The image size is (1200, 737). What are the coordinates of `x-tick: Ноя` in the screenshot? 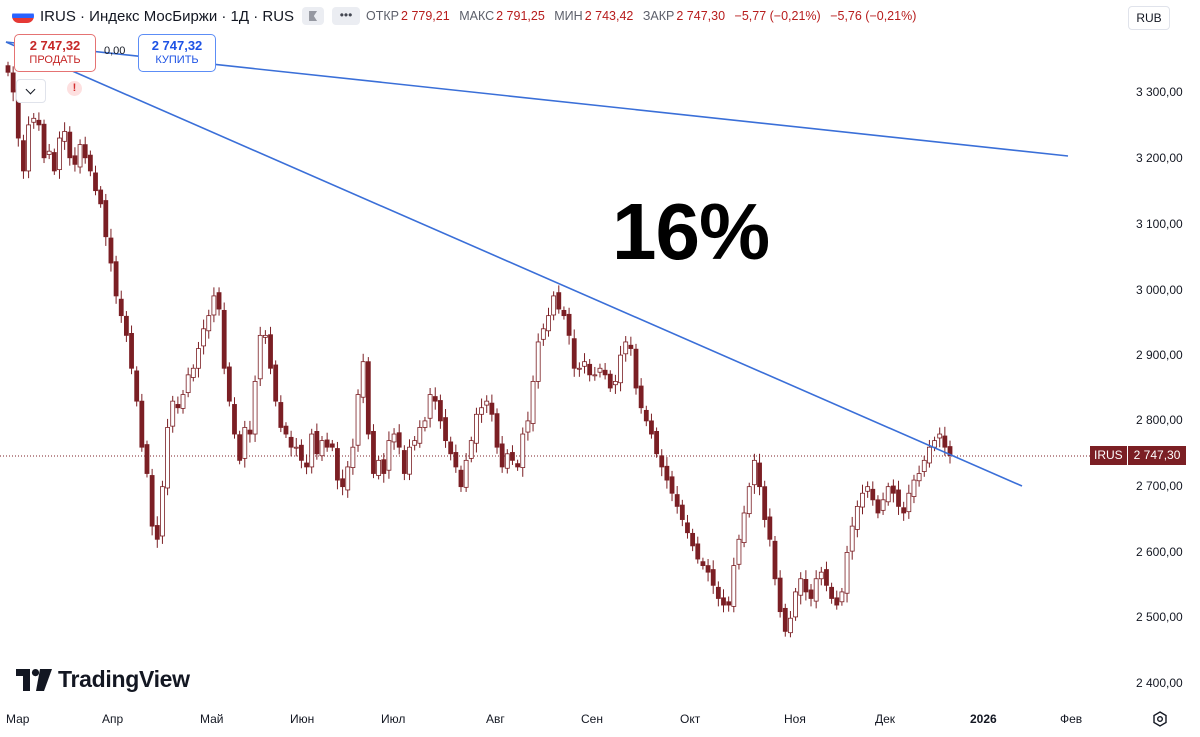 It's located at (795, 719).